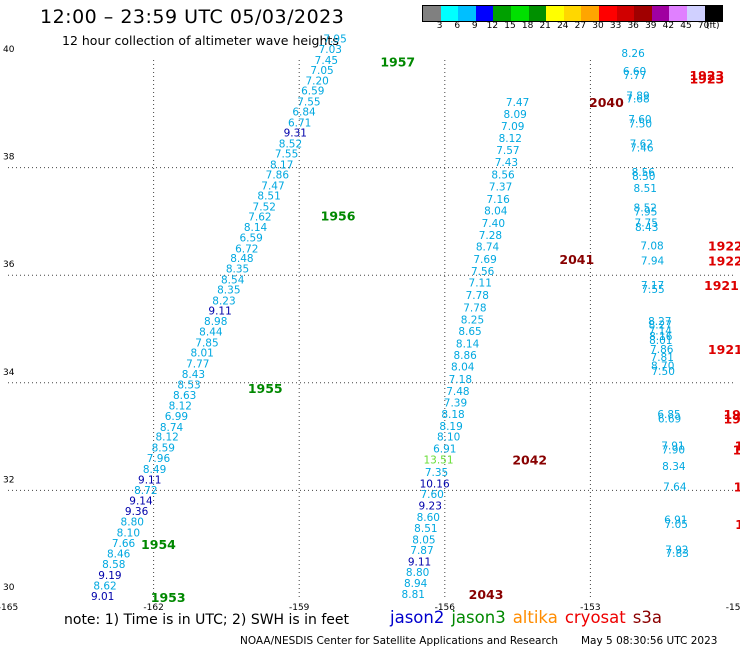 This screenshot has width=740, height=650. I want to click on swh-value-label: 8.60, so click(428, 518).